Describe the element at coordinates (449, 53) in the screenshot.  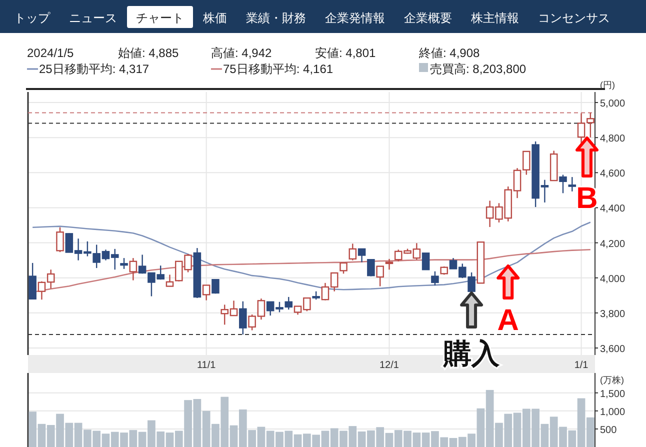
I see `text: 終値: 4,908` at that location.